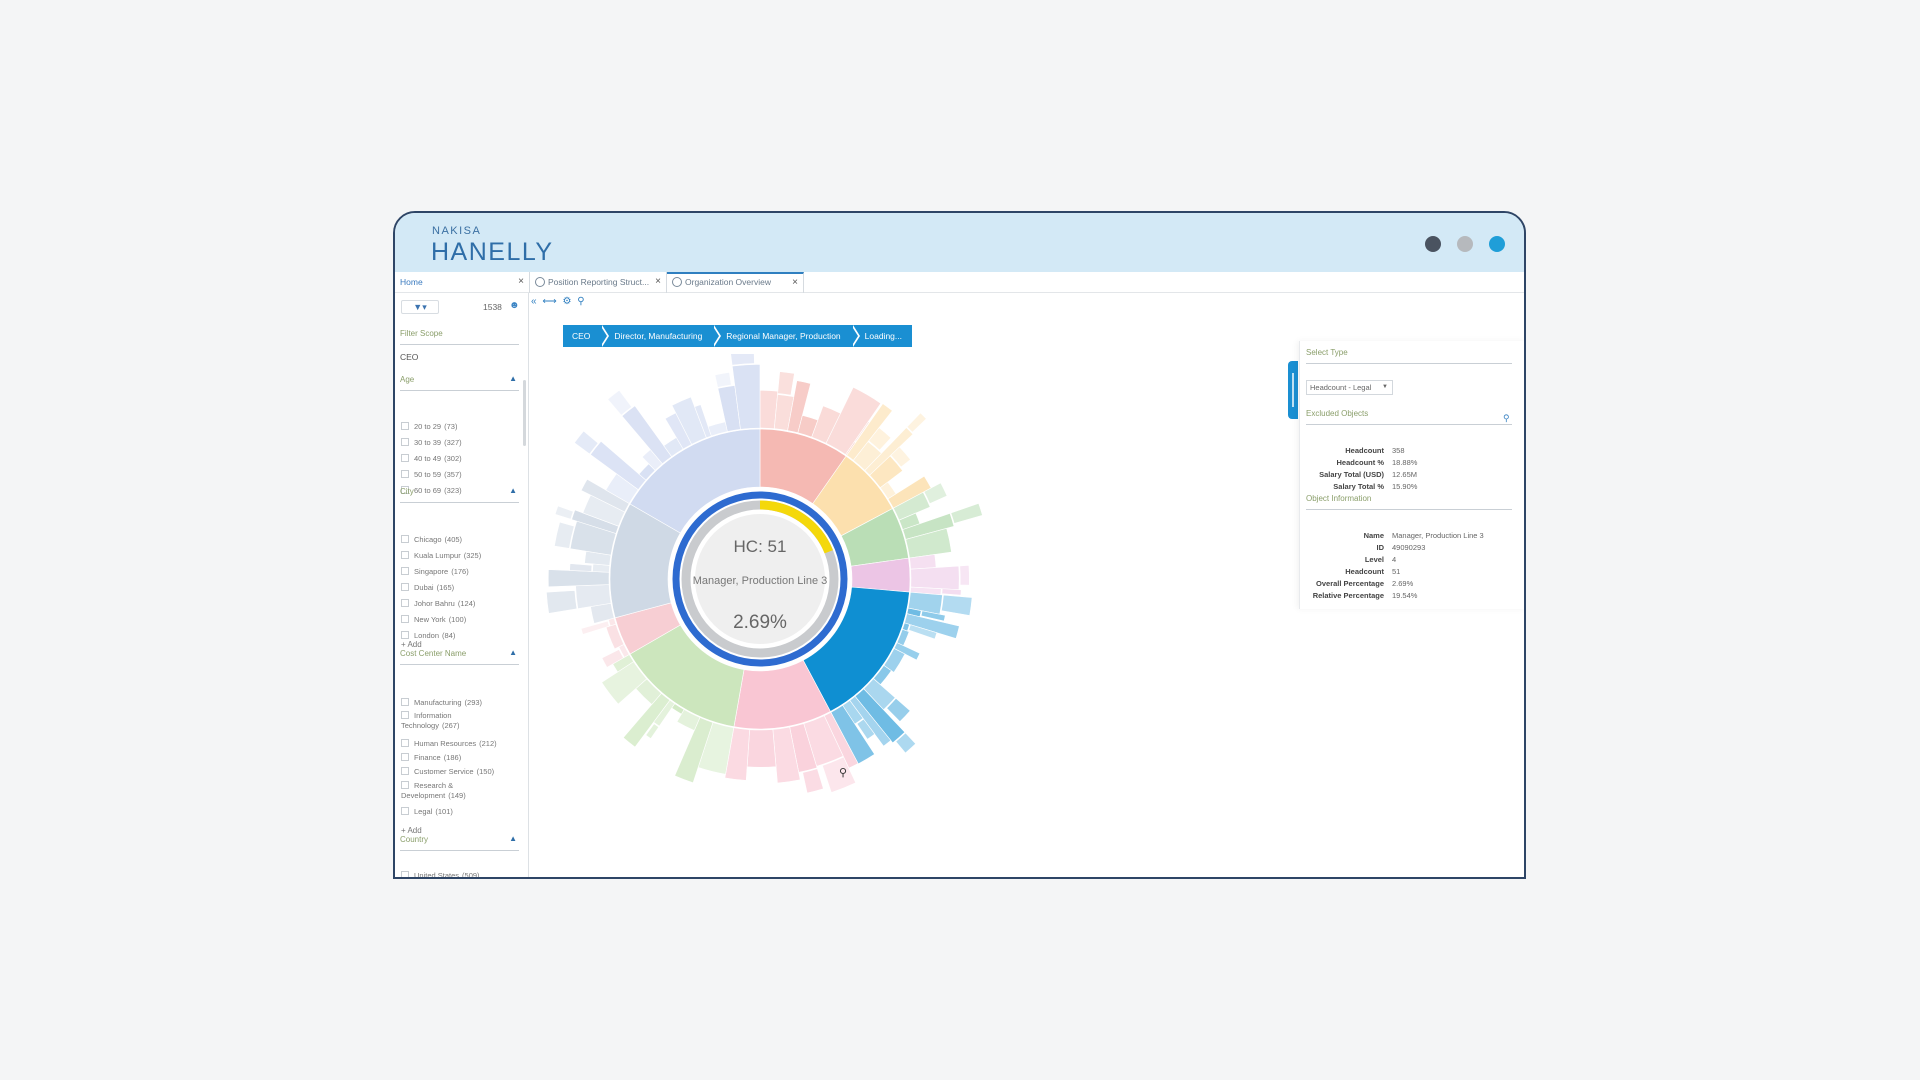  Describe the element at coordinates (428, 636) in the screenshot. I see `filter-option: London (84)` at that location.